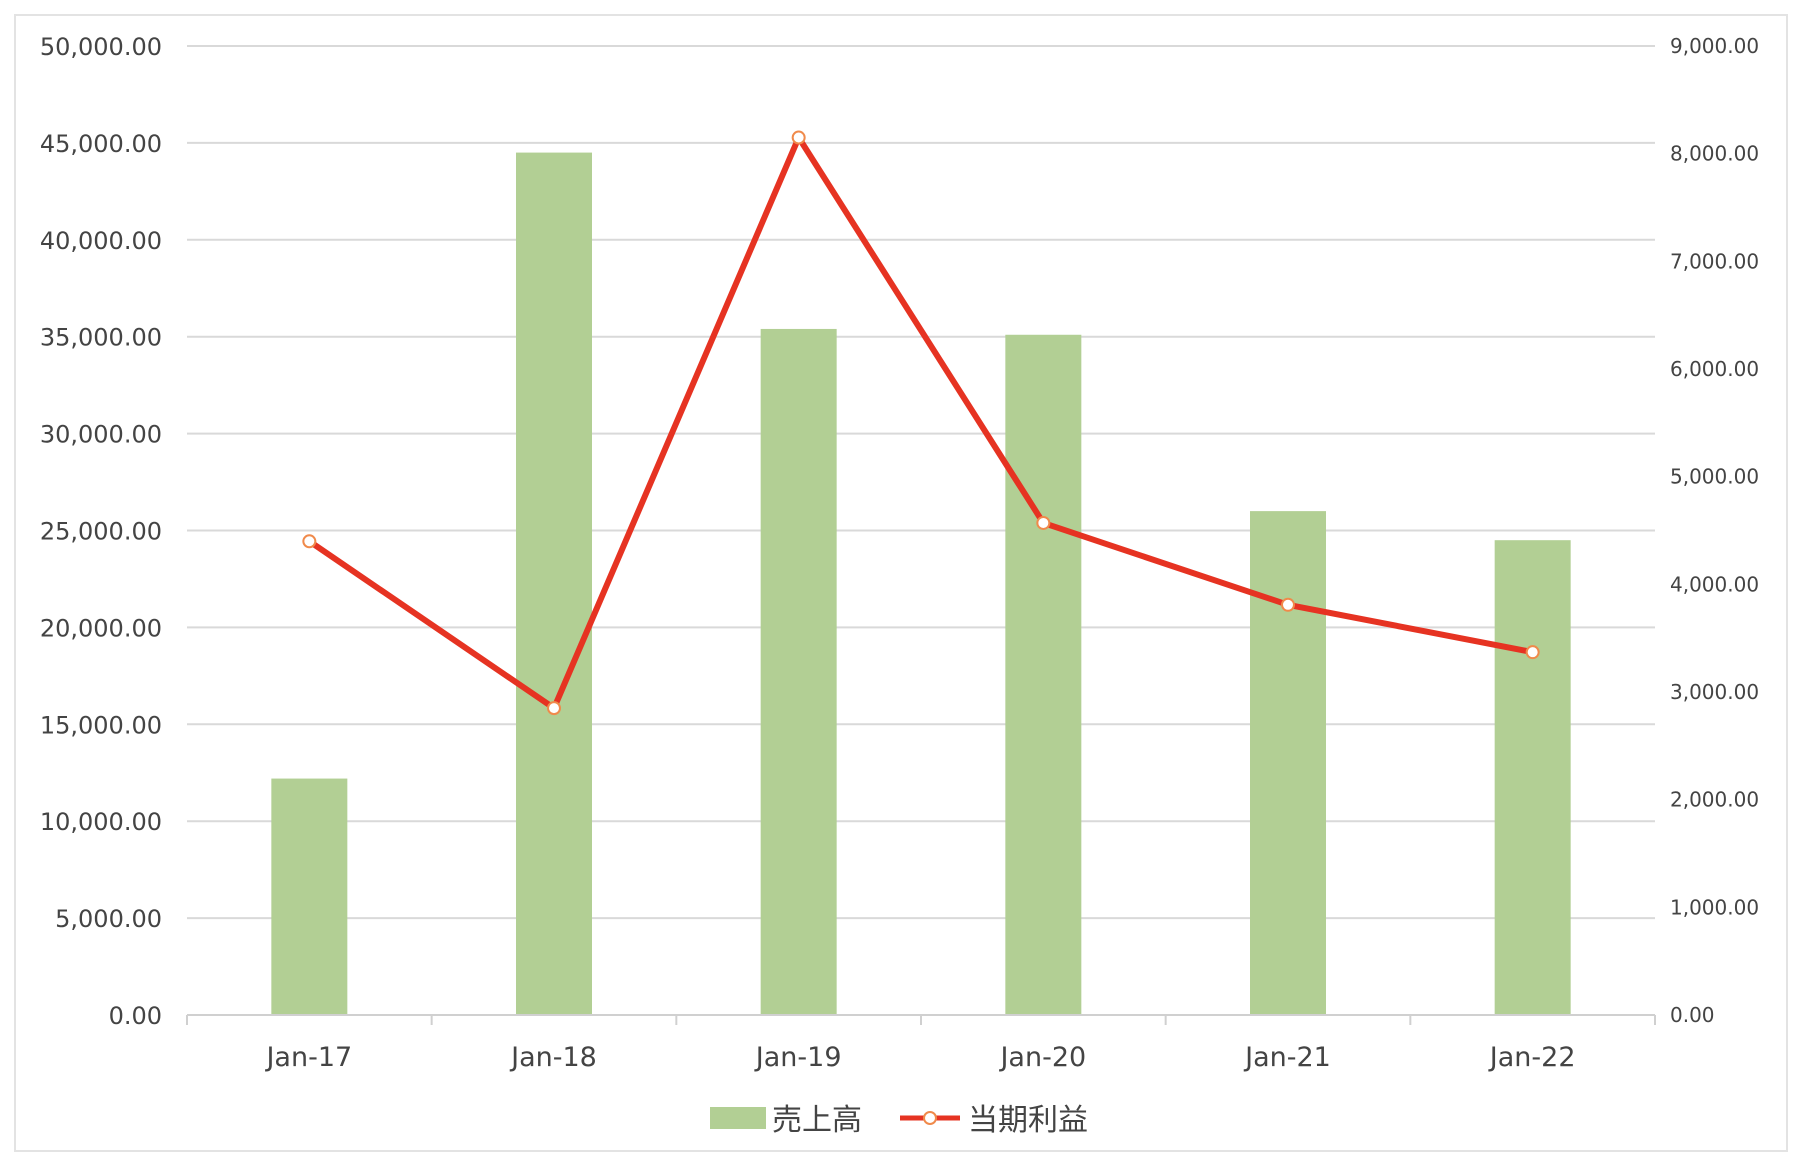  What do you see at coordinates (1714, 907) in the screenshot?
I see `right-tick-label: 1,000.00` at bounding box center [1714, 907].